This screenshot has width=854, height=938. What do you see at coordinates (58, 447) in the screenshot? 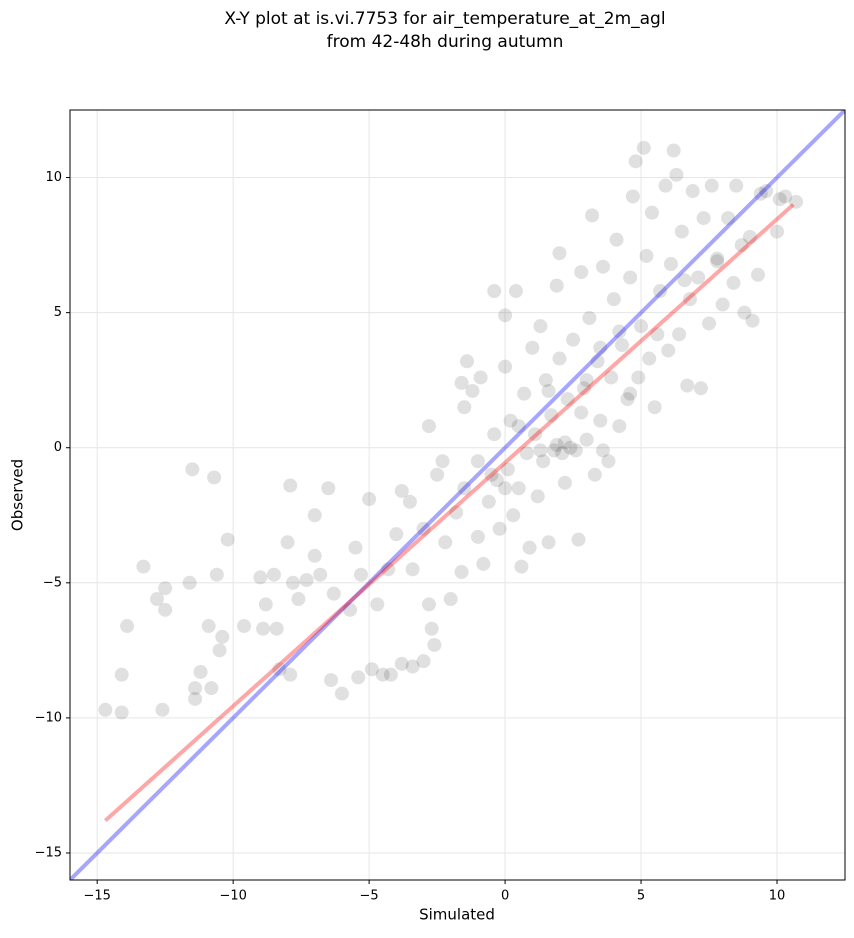
I see `y-tick-label: 0` at bounding box center [58, 447].